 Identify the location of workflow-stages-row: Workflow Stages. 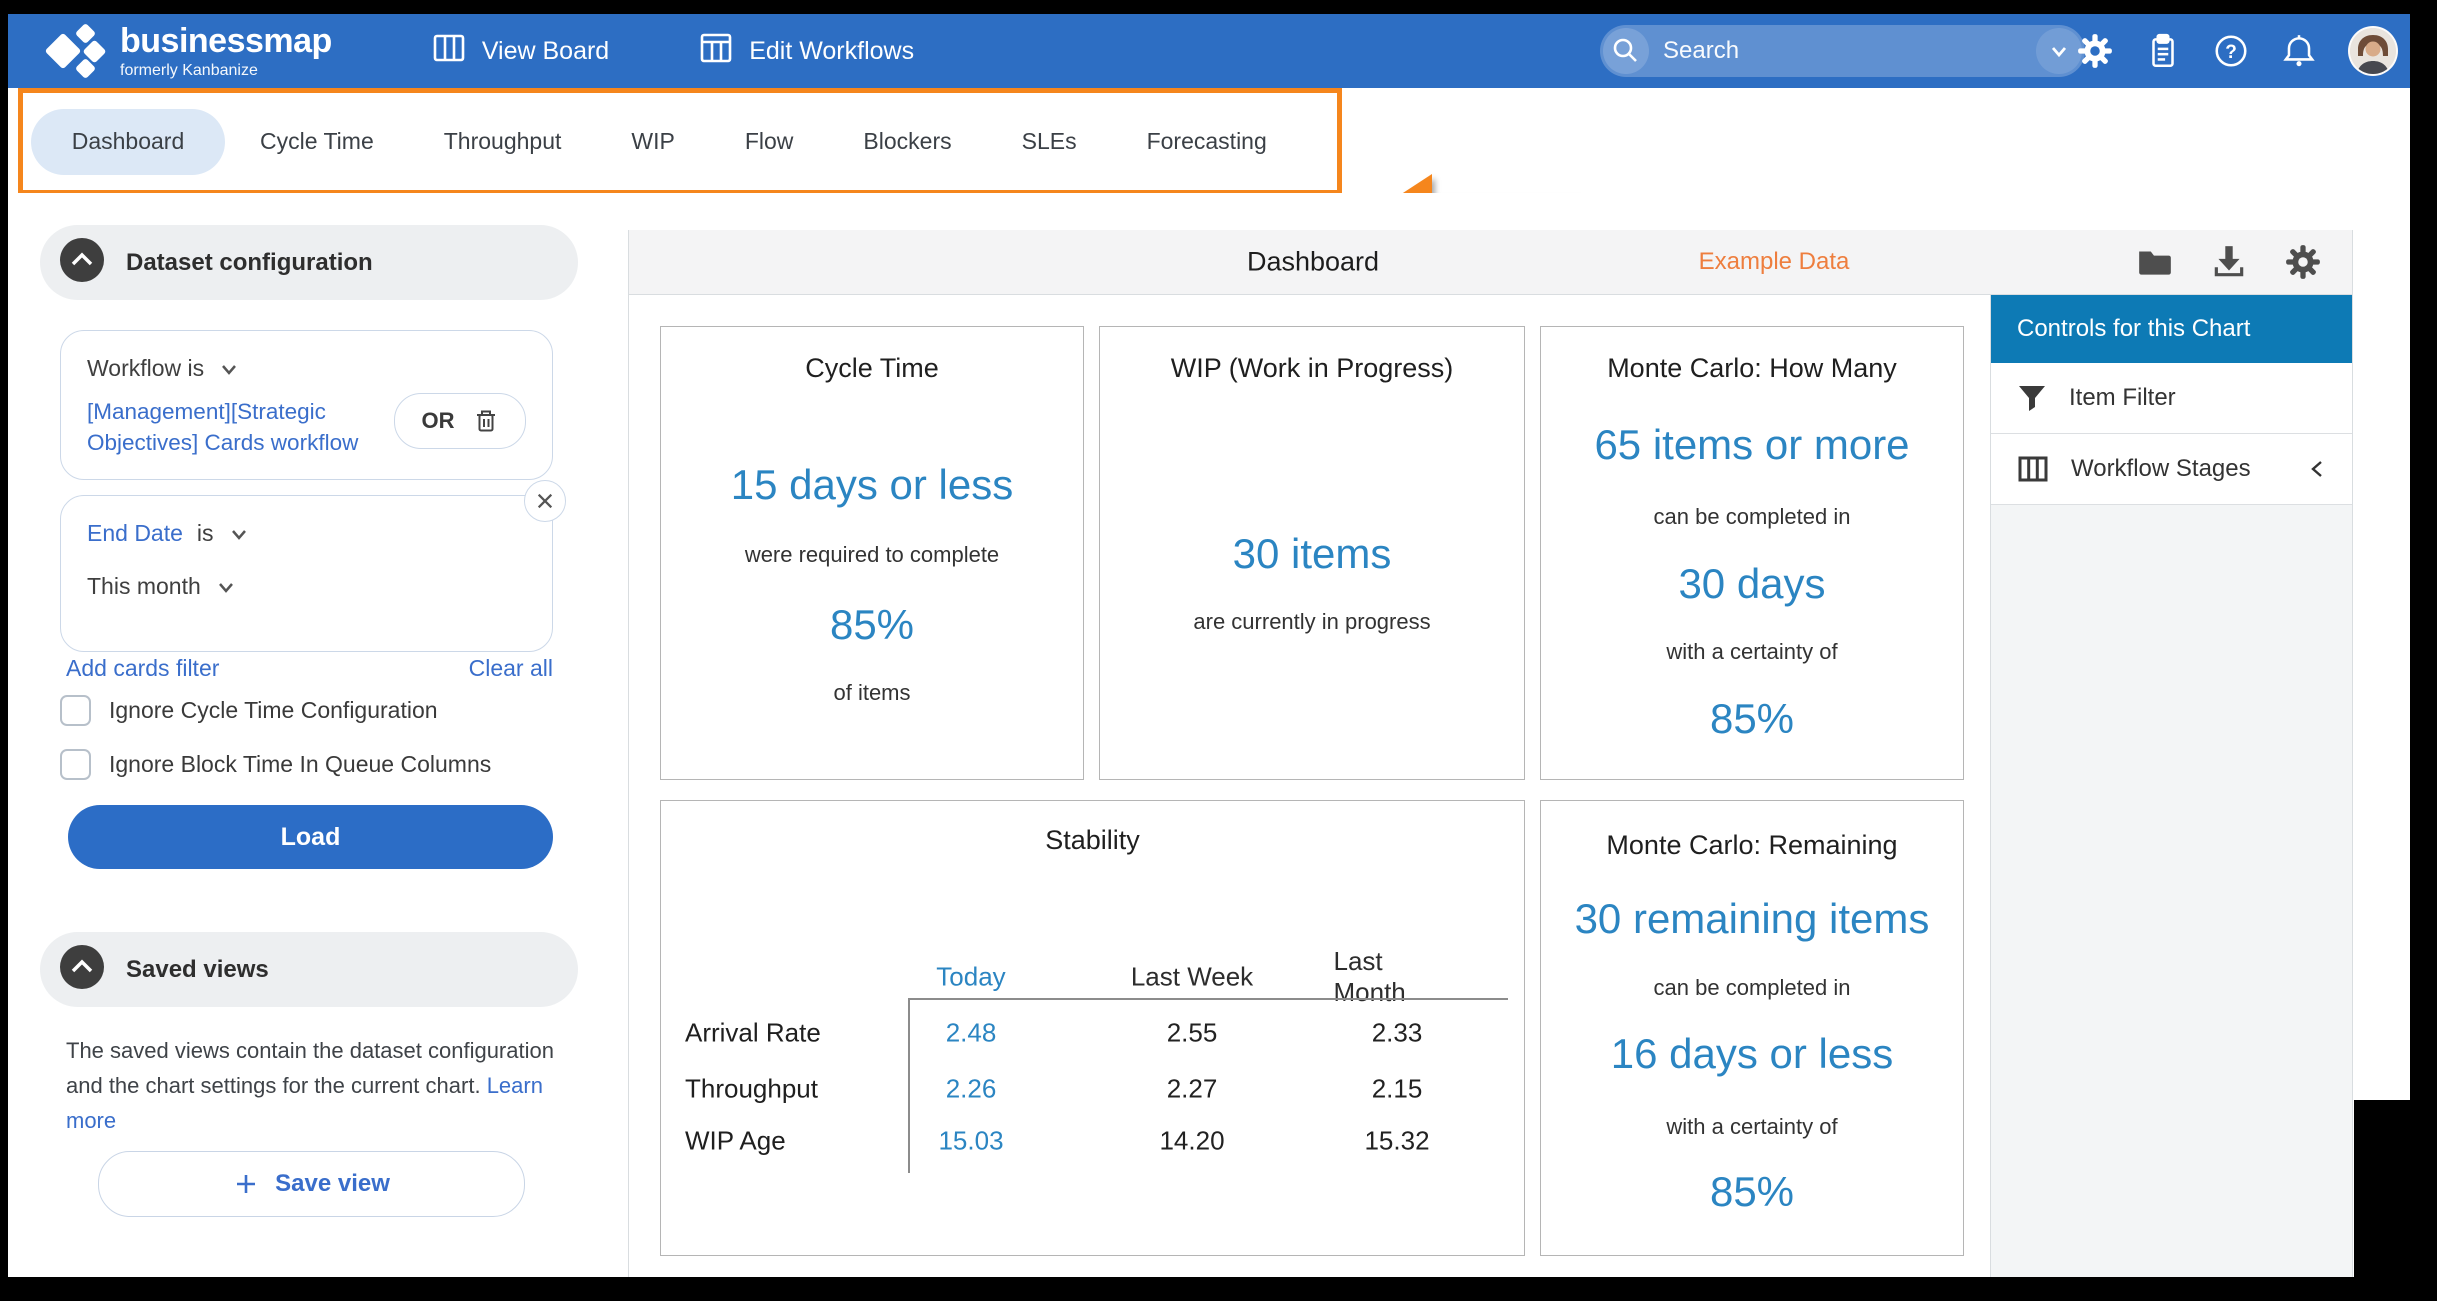
(2171, 469).